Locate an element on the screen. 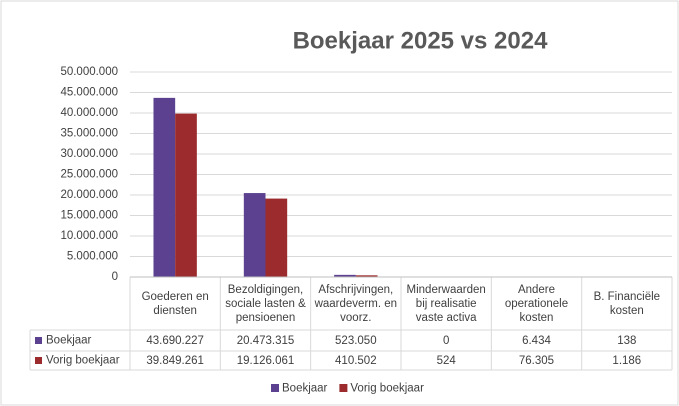  legend-label: Boekjaar is located at coordinates (305, 389).